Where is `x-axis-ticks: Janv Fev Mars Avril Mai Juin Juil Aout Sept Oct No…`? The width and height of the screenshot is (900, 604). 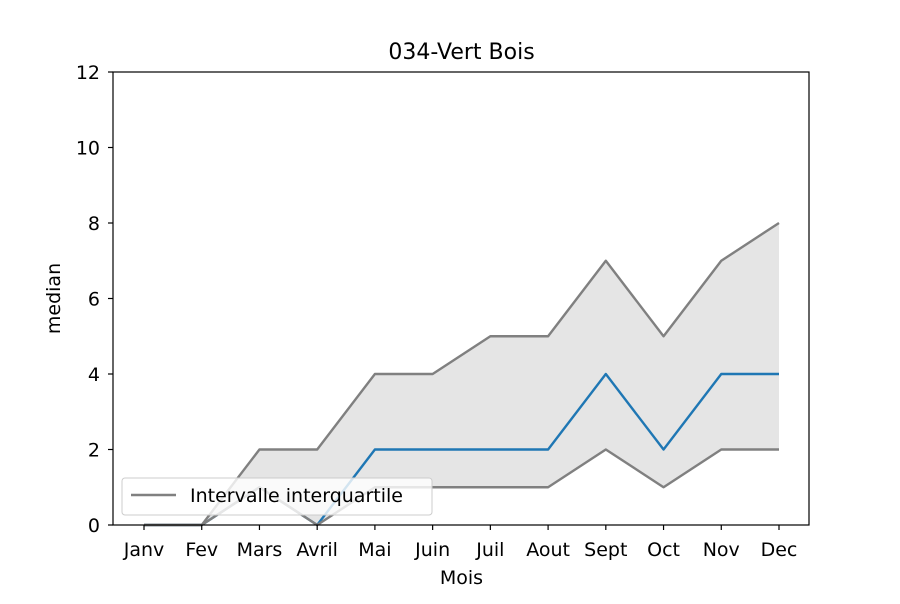
x-axis-ticks: Janv Fev Mars Avril Mai Juin Juil Aout Sept Oct No… is located at coordinates (460, 543).